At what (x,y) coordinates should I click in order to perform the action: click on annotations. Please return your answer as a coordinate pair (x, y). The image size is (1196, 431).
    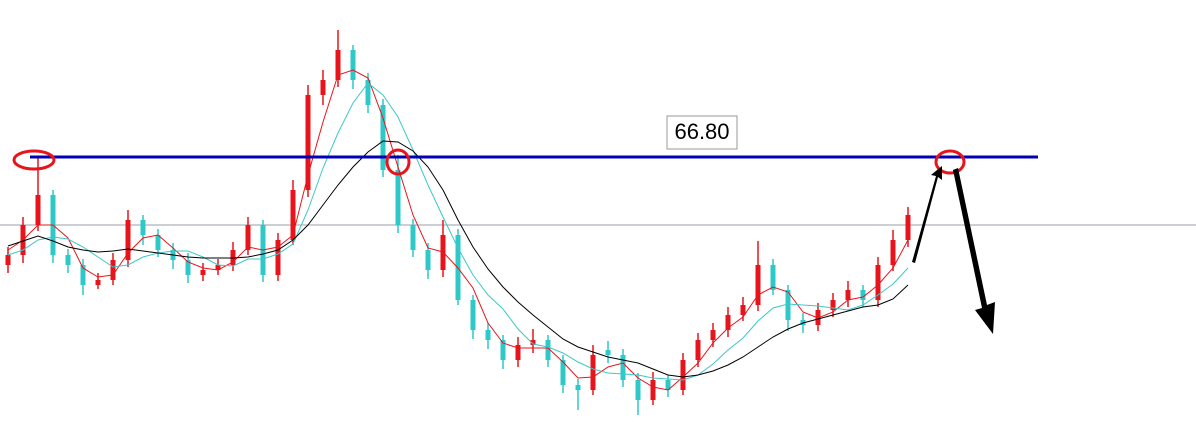
    Looking at the image, I should click on (489, 162).